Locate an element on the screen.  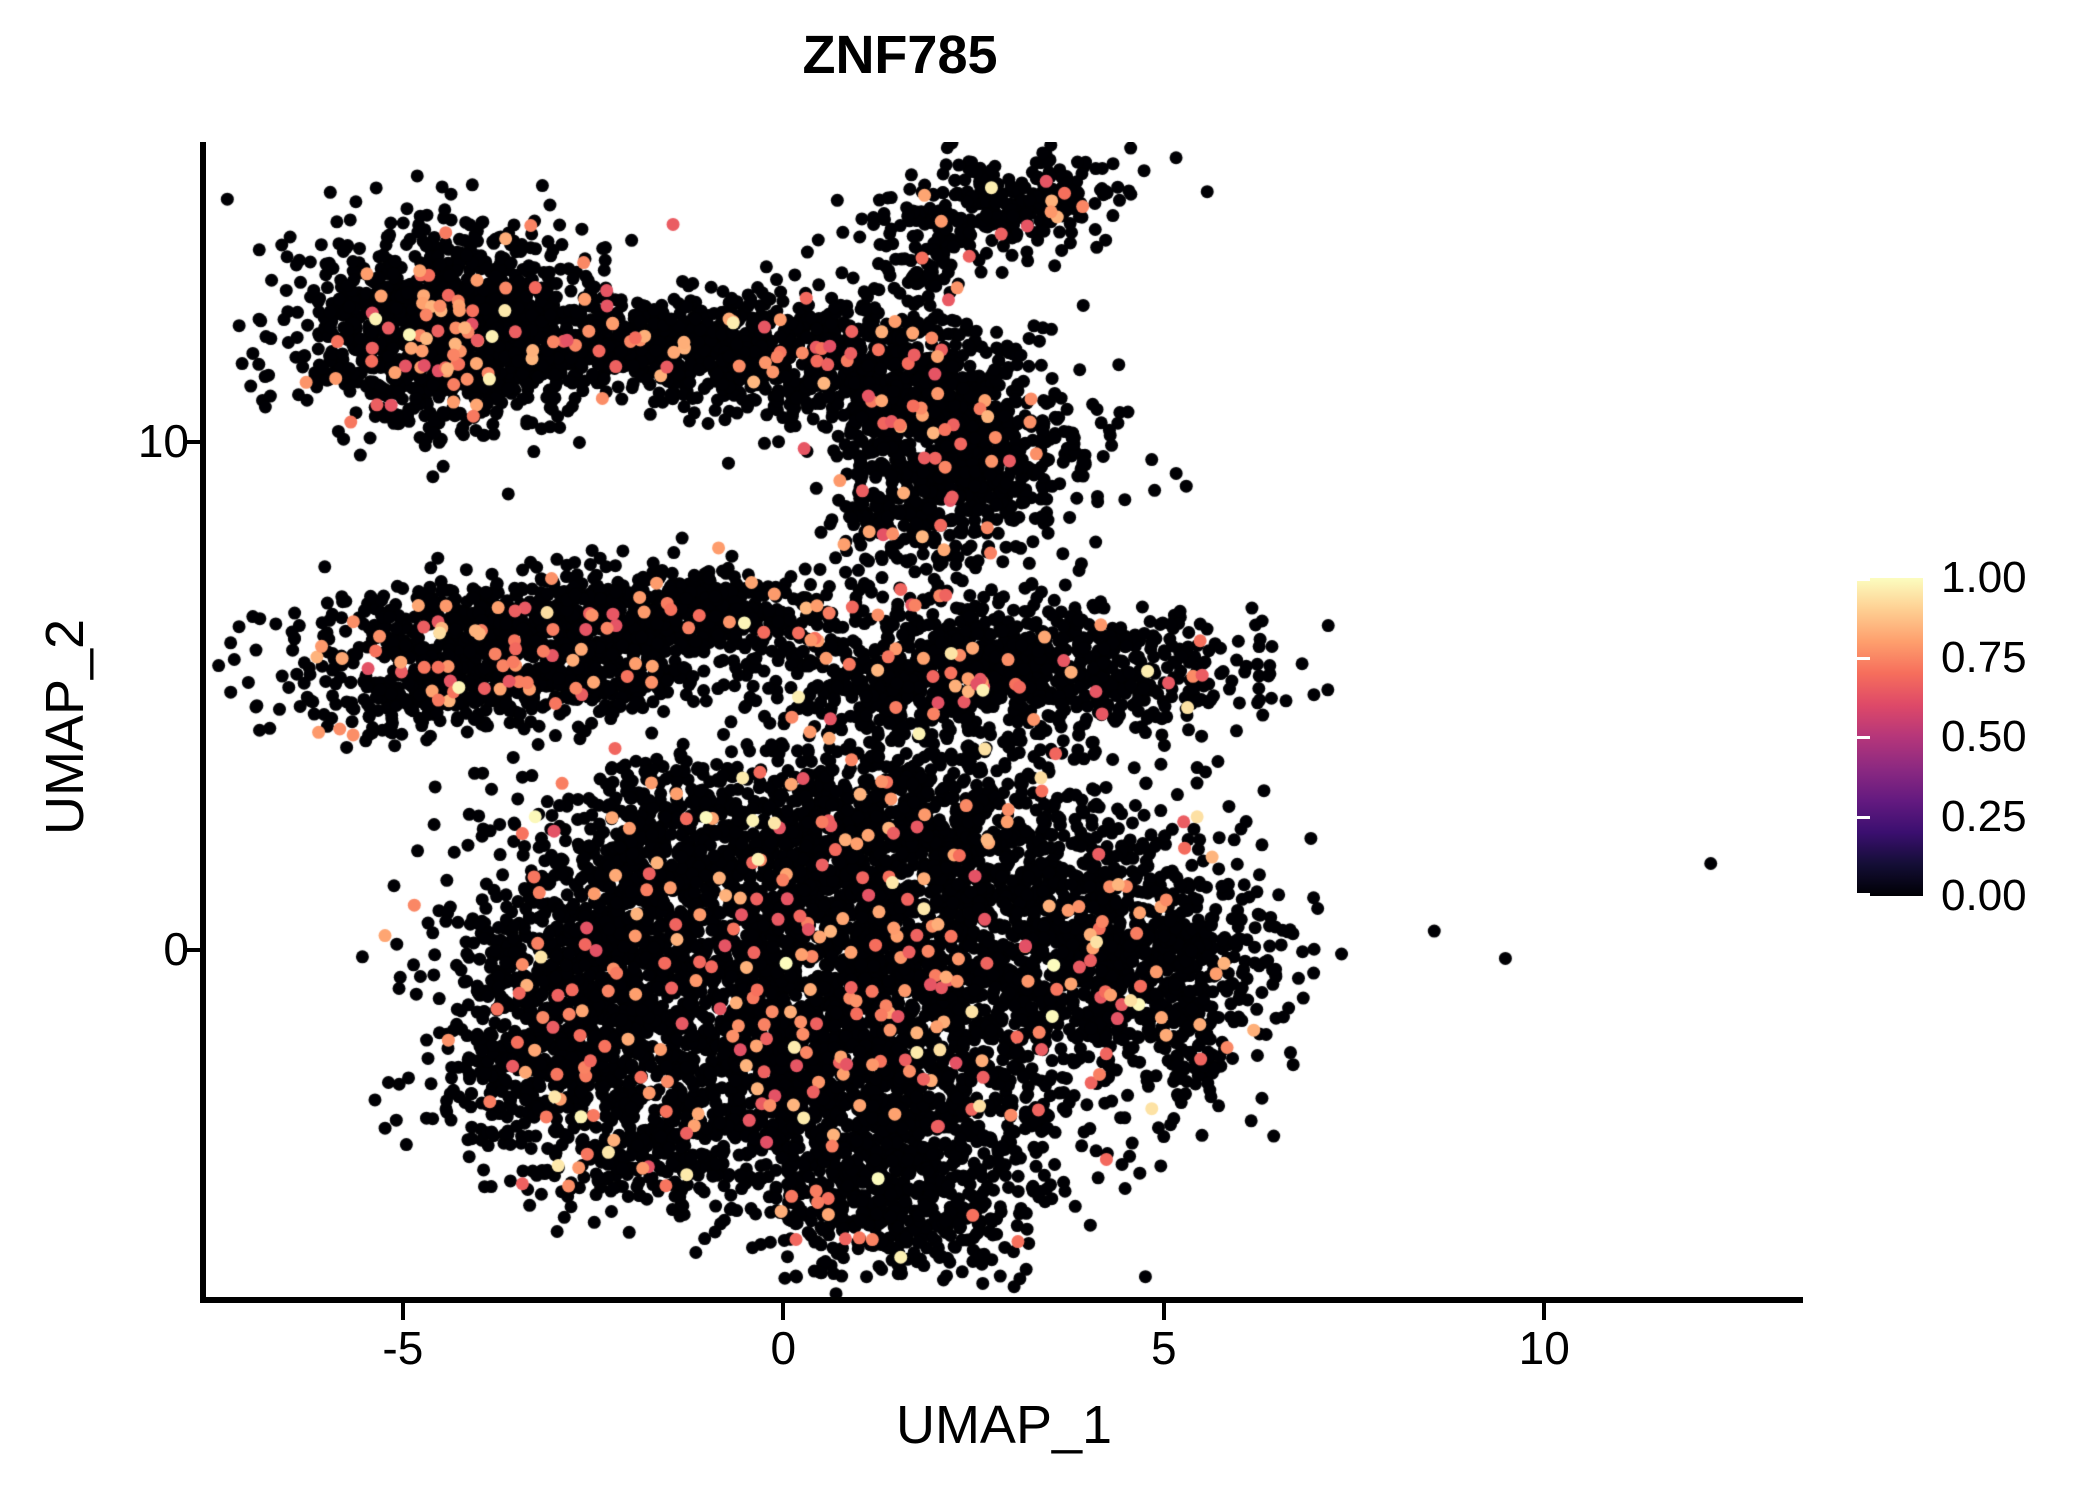
colorbar-tick-label: 0.00 is located at coordinates (1984, 895).